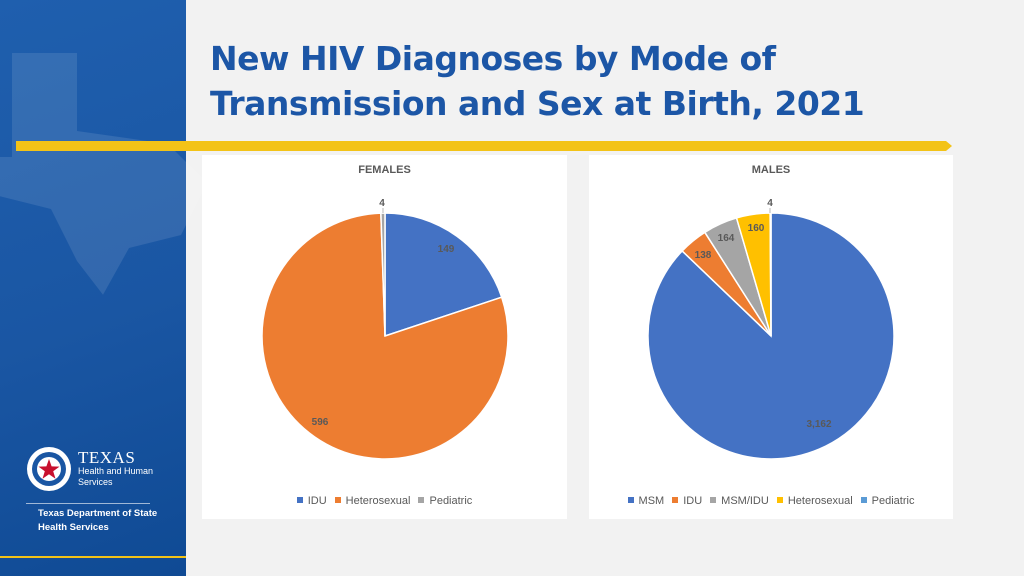  What do you see at coordinates (337, 500) in the screenshot?
I see `females-legend-swatch-heterosexual` at bounding box center [337, 500].